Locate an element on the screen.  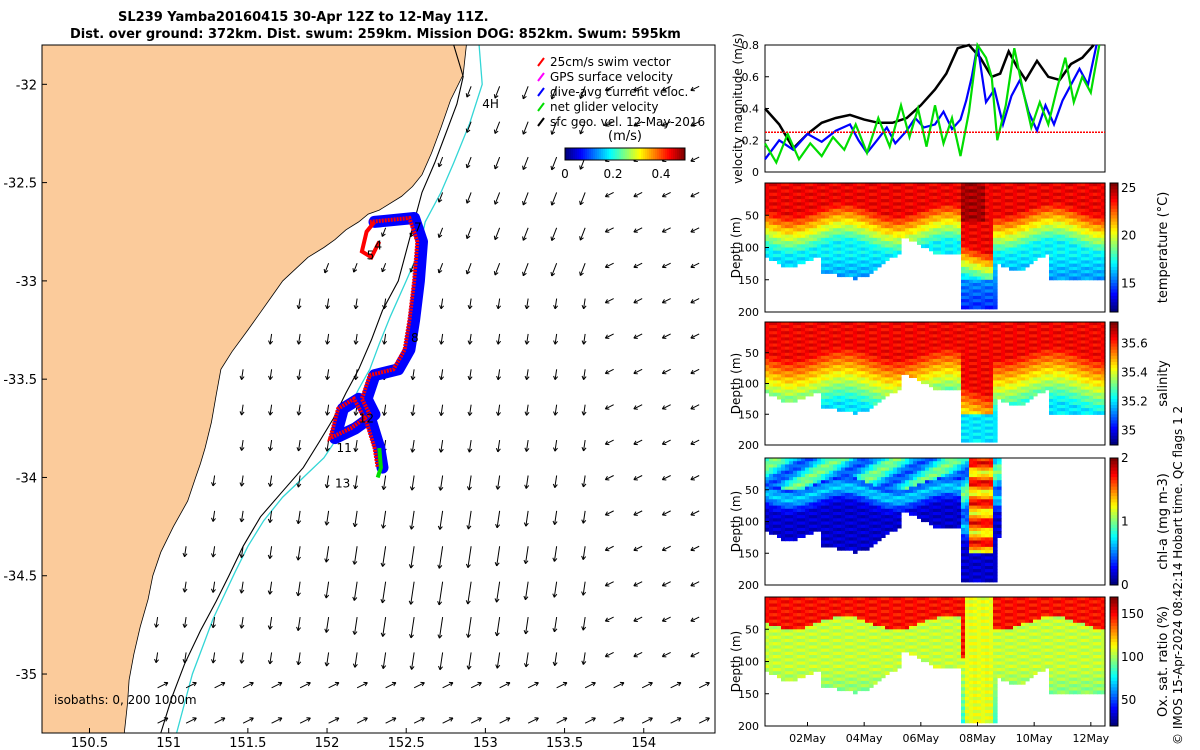
section-colorbar-tick-label: 25 is located at coordinates (1128, 188).